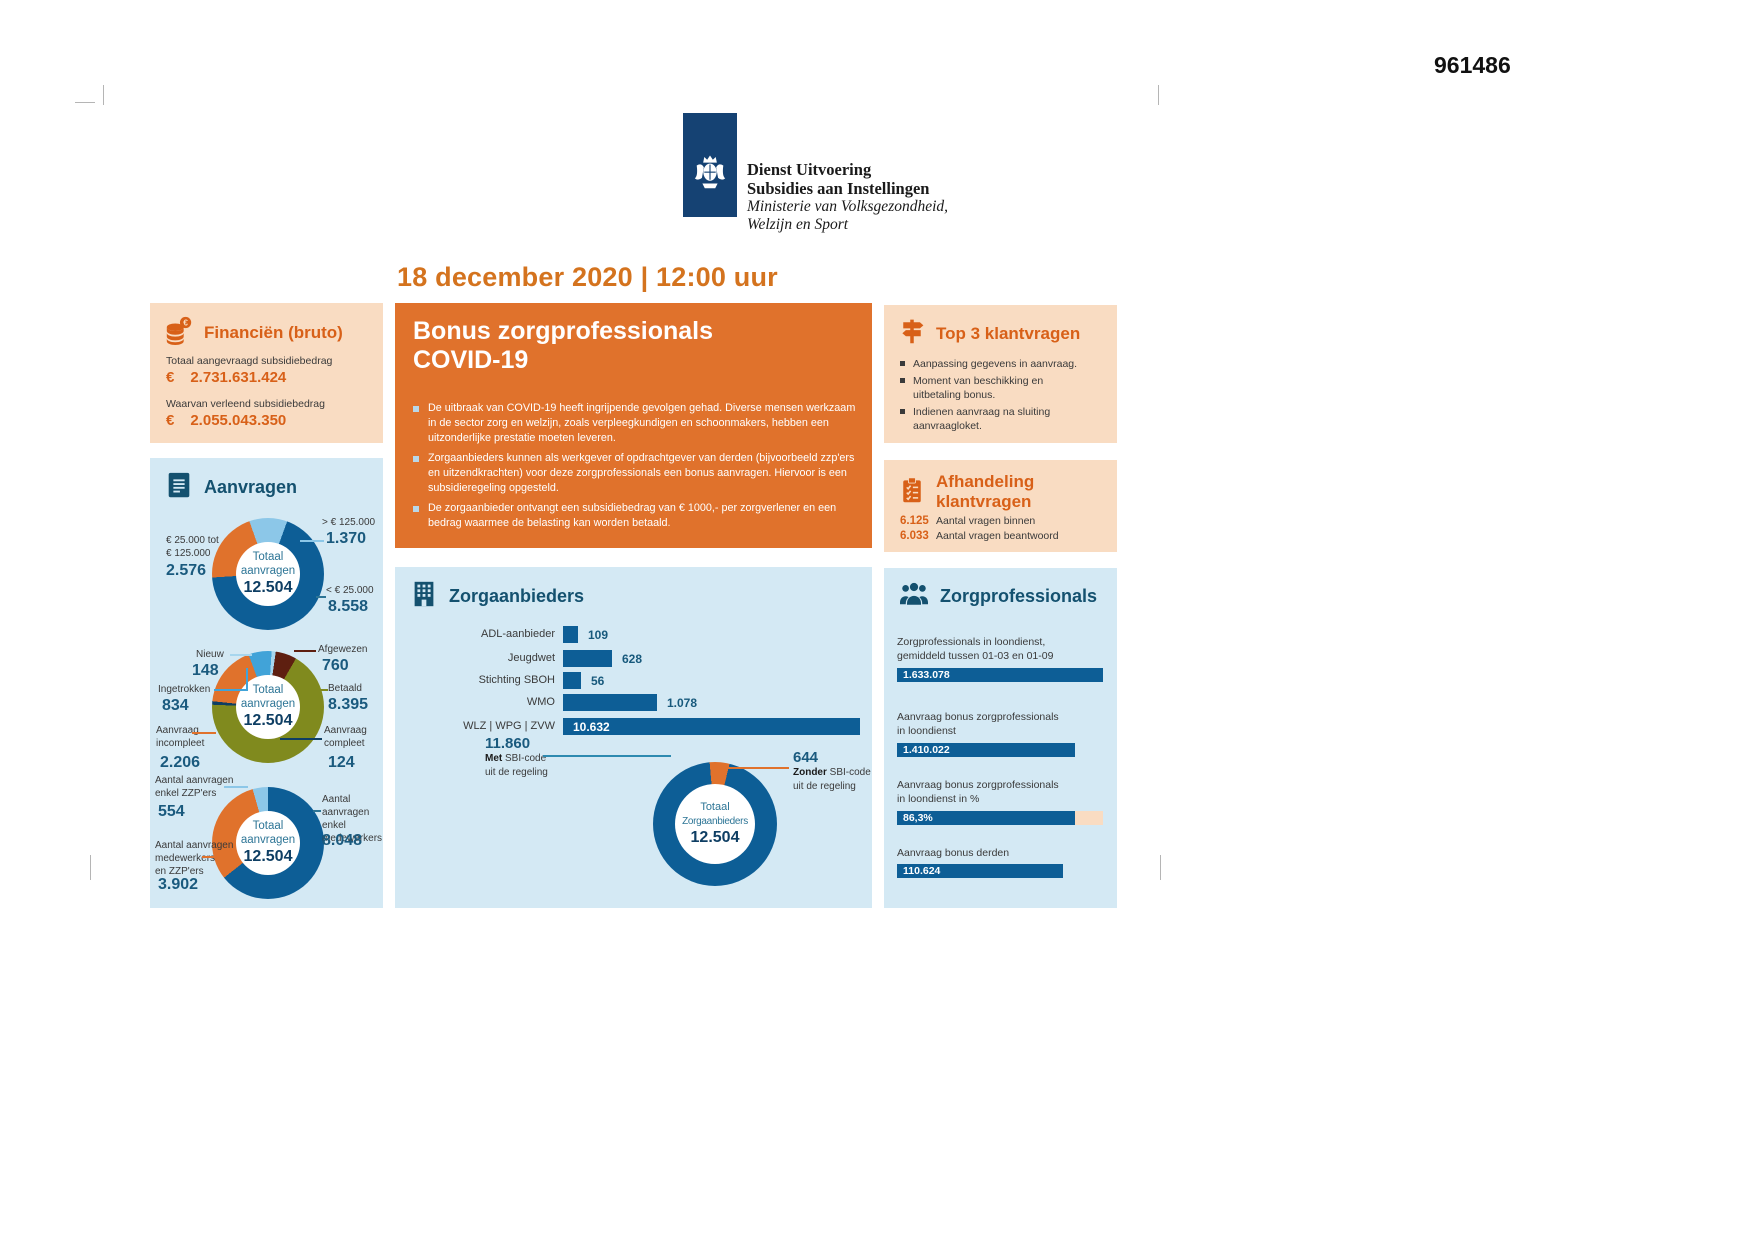 Image resolution: width=1754 pixels, height=1241 pixels. Describe the element at coordinates (531, 658) in the screenshot. I see `bar-category: Jeugdwet` at that location.